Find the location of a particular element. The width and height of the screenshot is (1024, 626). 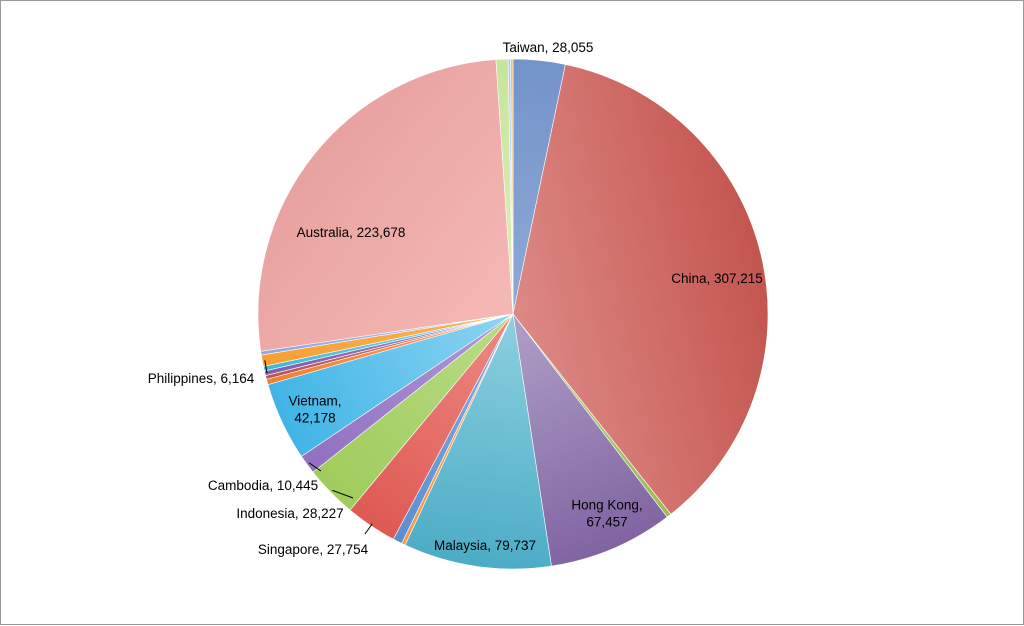

slice-label-singapore: Singapore, 27,754 is located at coordinates (313, 549).